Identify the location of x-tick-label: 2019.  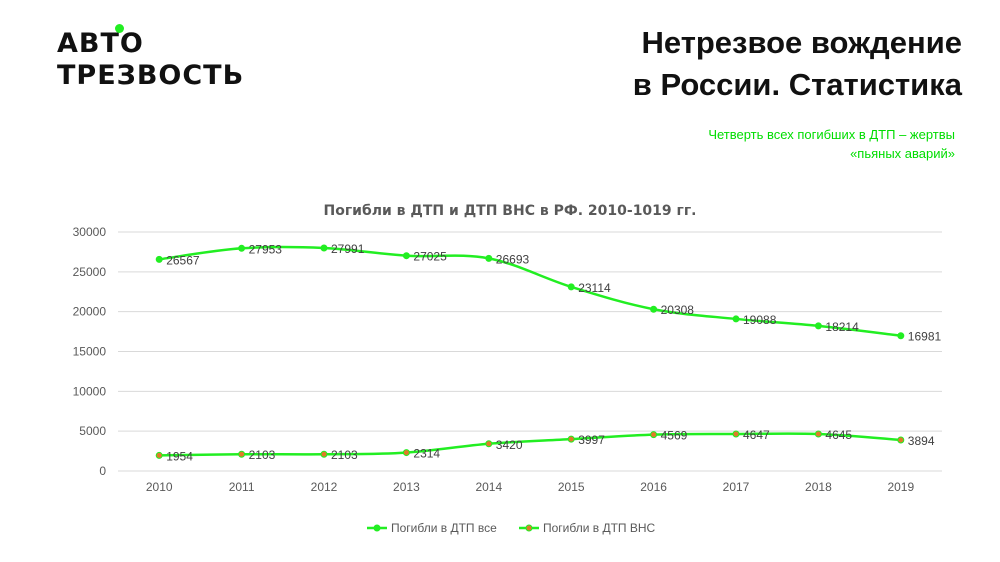
(900, 487).